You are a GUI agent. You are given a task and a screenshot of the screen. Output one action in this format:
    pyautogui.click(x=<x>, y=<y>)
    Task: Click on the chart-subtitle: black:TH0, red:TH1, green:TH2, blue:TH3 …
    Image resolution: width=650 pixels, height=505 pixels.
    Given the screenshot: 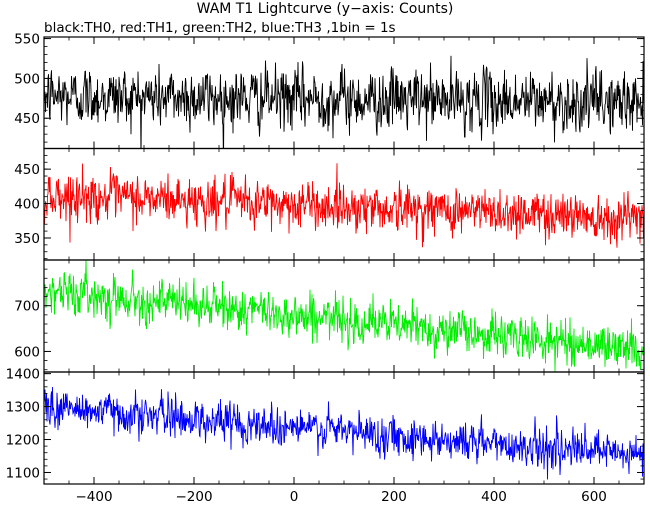 What is the action you would take?
    pyautogui.click(x=220, y=28)
    